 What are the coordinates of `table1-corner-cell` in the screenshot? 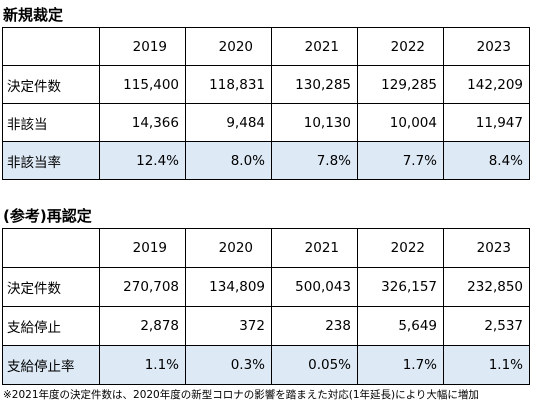 It's located at (51, 46).